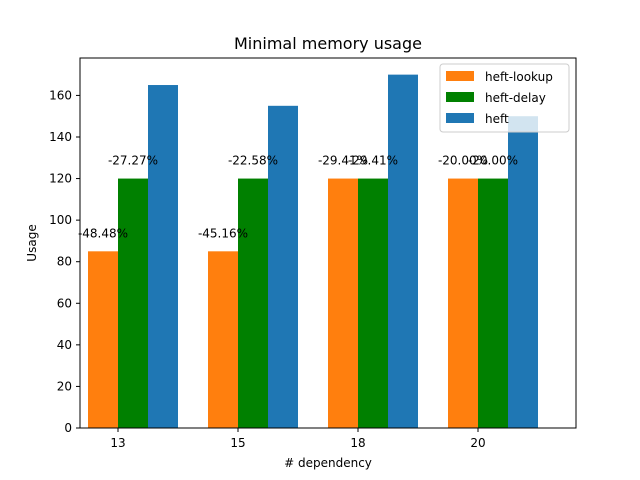 Image resolution: width=640 pixels, height=480 pixels. What do you see at coordinates (60, 179) in the screenshot?
I see `y-tick-label: 120` at bounding box center [60, 179].